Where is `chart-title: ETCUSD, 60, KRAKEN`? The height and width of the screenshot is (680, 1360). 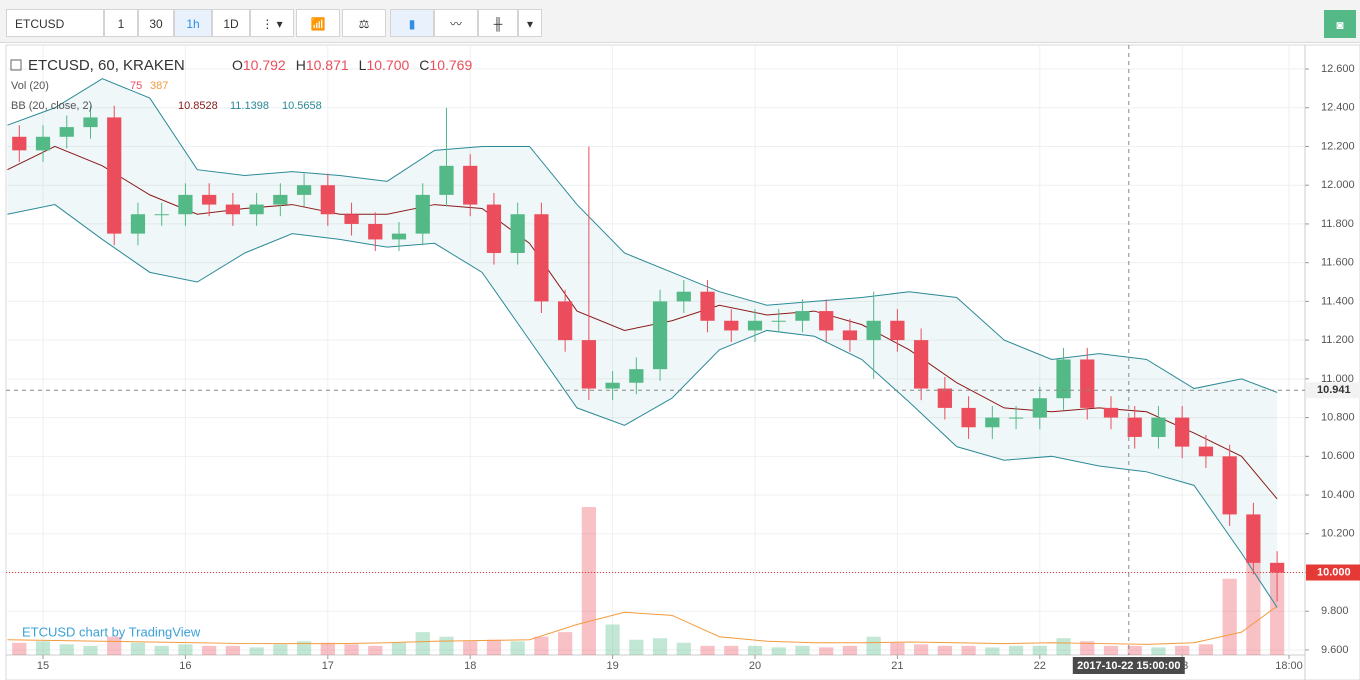
chart-title: ETCUSD, 60, KRAKEN is located at coordinates (106, 65).